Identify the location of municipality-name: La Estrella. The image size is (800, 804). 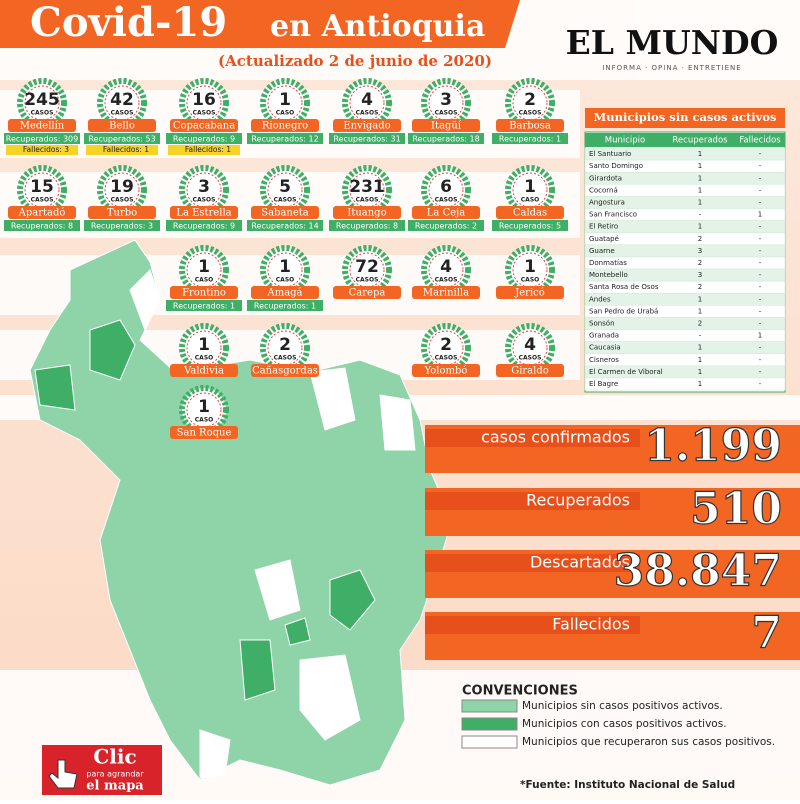
(203, 213).